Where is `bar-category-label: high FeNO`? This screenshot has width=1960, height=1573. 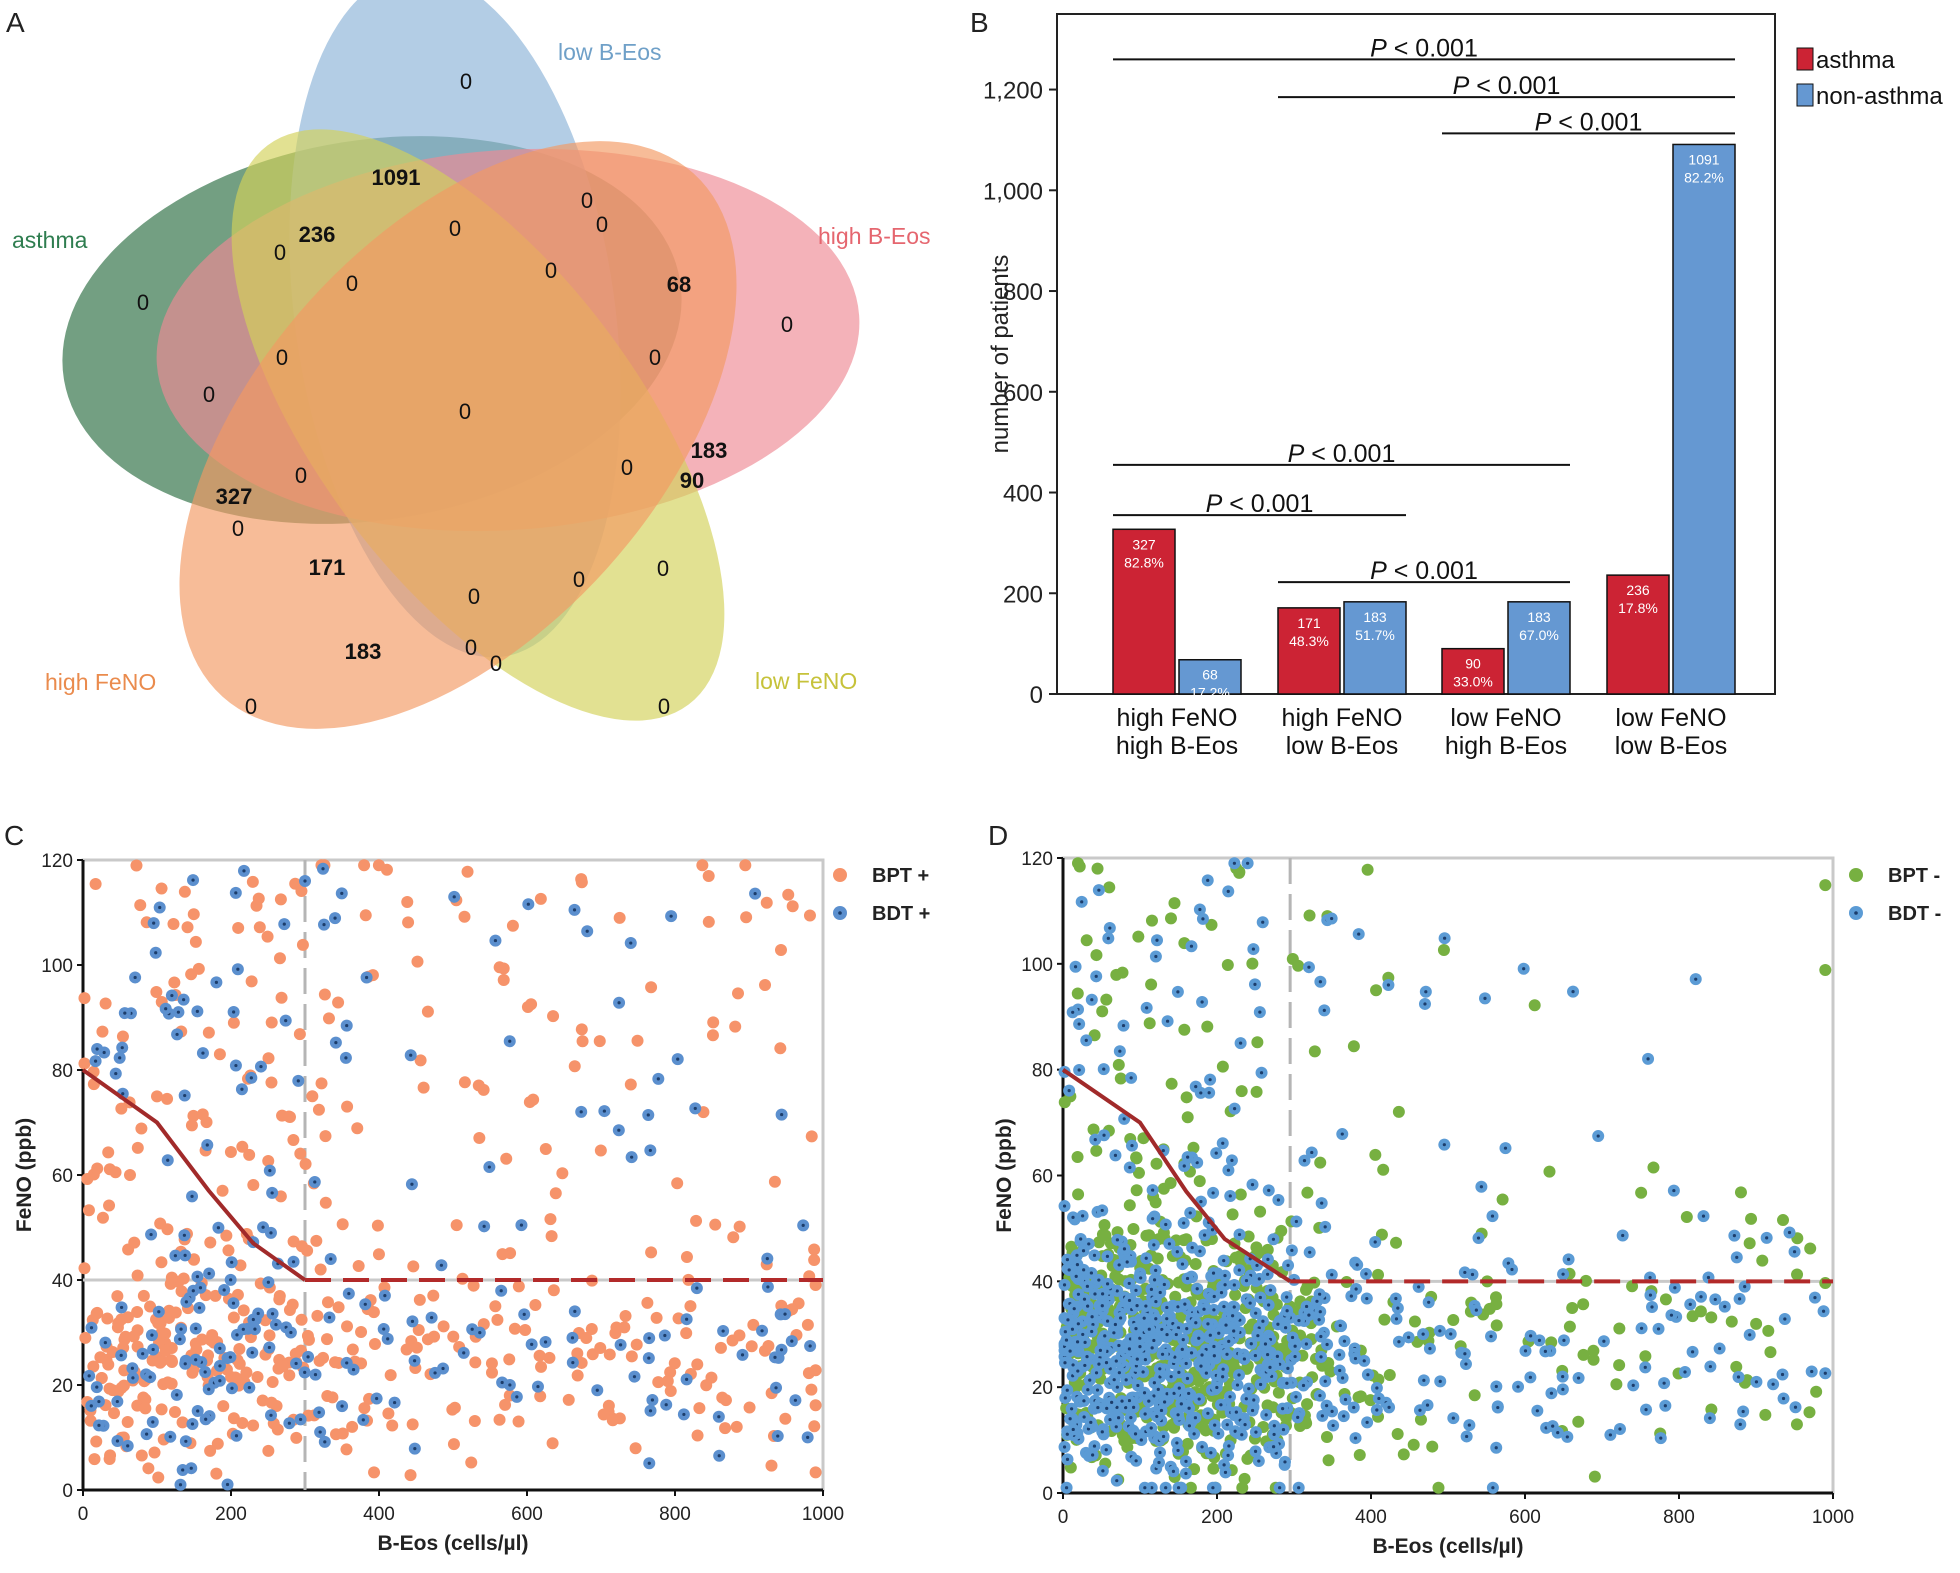 bar-category-label: high FeNO is located at coordinates (1177, 718).